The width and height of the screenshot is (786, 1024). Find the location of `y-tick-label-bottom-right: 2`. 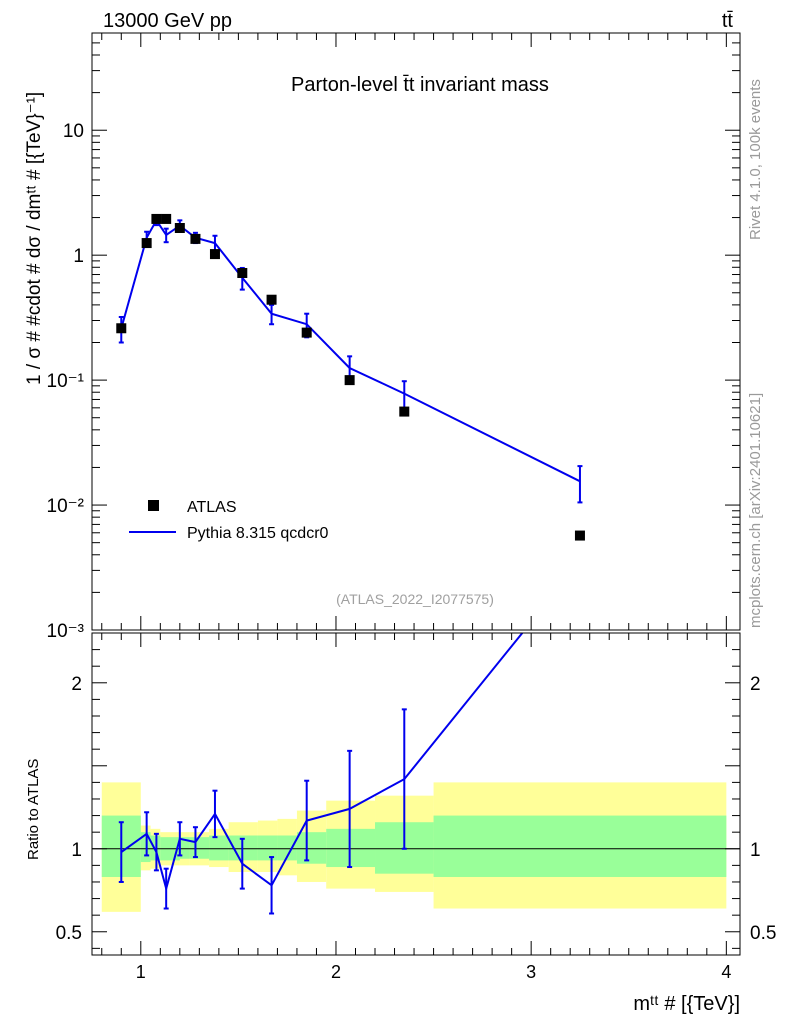

y-tick-label-bottom-right: 2 is located at coordinates (755, 684).